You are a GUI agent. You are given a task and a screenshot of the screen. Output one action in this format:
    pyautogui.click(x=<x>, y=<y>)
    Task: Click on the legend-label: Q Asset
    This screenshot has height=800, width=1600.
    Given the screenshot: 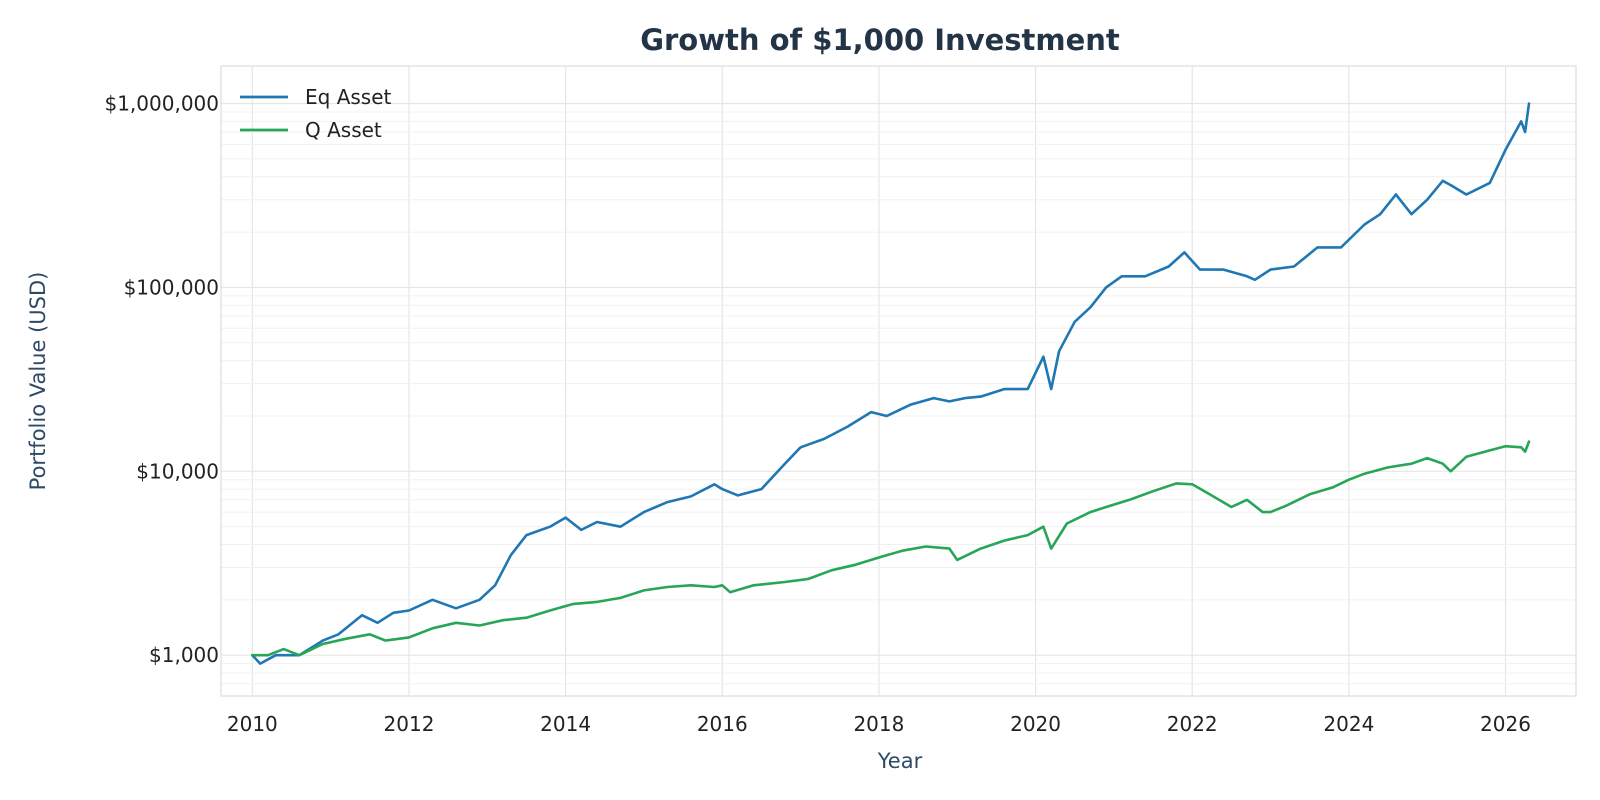 What is the action you would take?
    pyautogui.click(x=343, y=130)
    